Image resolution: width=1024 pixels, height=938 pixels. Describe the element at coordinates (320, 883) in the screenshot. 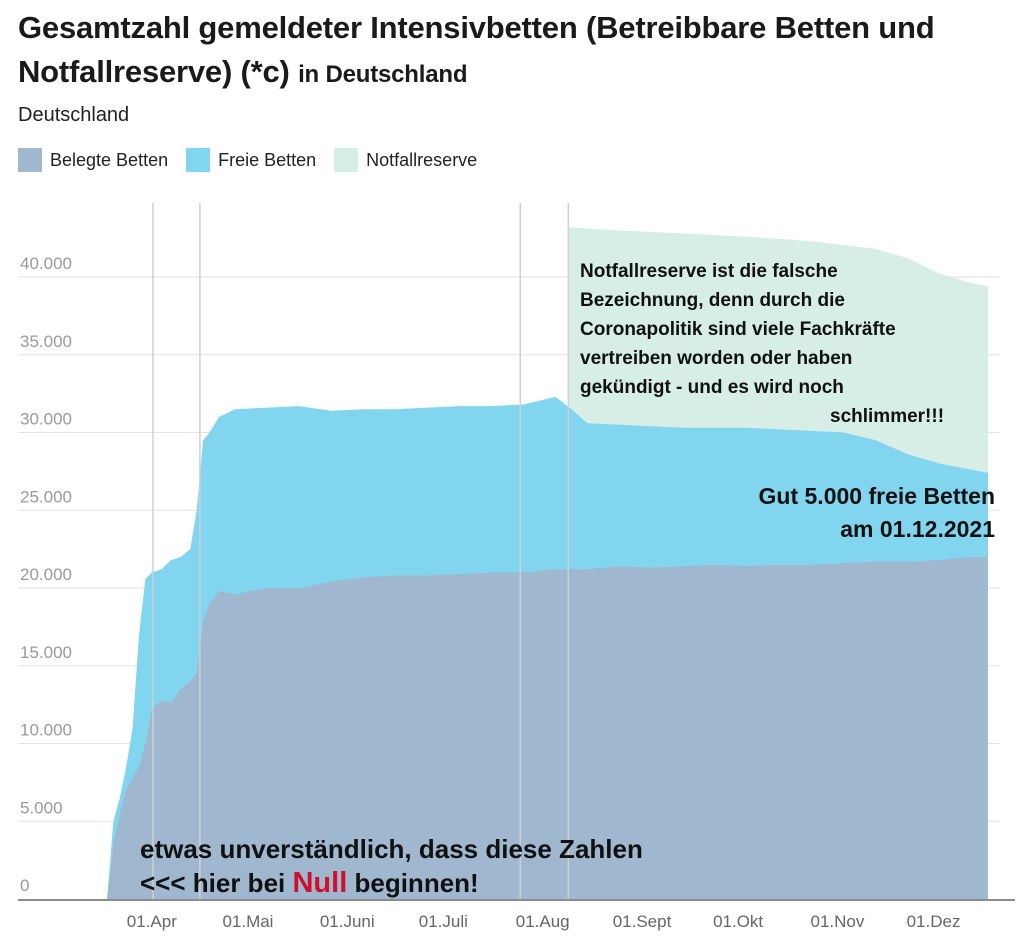

I see `zero-note-null: Null` at that location.